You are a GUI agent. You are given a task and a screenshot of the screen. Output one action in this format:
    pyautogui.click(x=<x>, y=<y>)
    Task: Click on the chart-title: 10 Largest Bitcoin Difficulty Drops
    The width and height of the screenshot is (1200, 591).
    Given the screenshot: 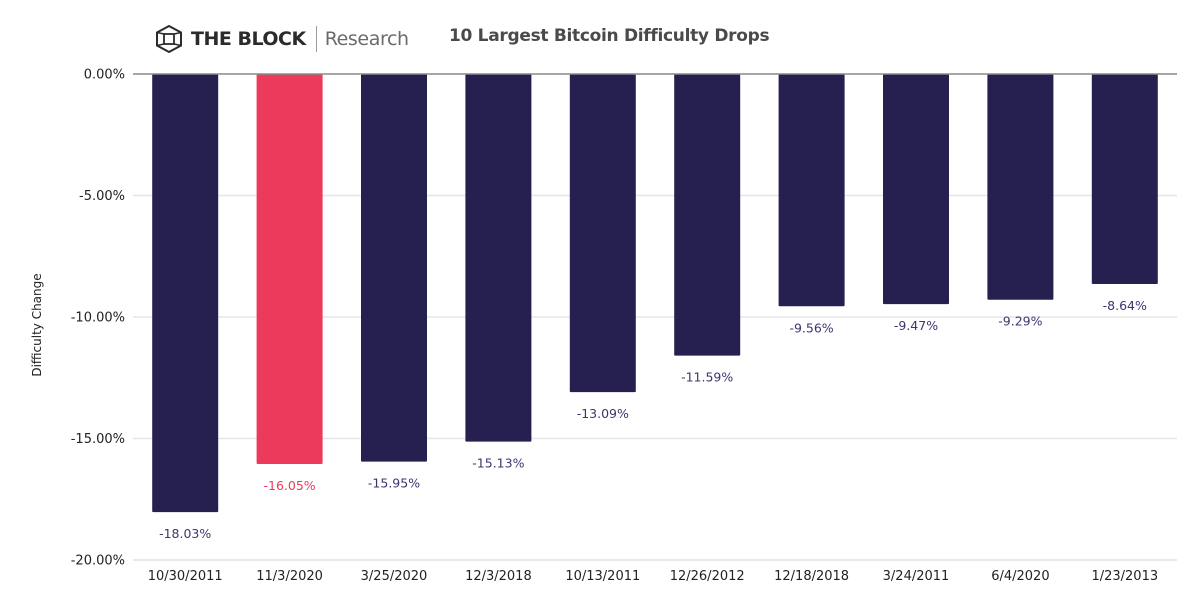 What is the action you would take?
    pyautogui.click(x=609, y=36)
    